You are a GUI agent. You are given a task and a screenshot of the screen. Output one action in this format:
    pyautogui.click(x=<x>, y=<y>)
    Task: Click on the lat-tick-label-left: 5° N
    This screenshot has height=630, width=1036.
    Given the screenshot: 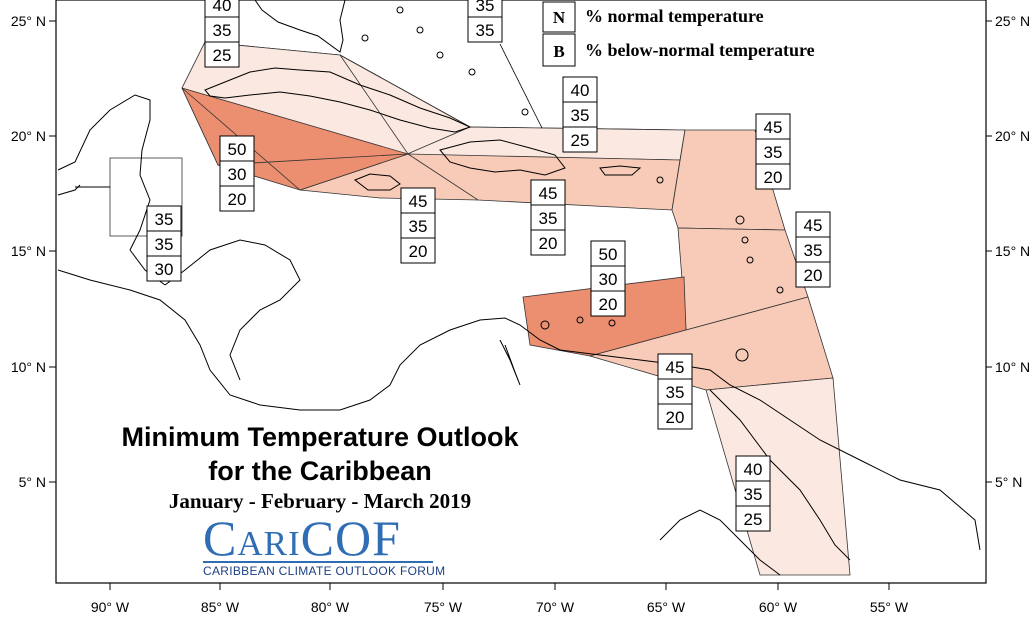 What is the action you would take?
    pyautogui.click(x=32, y=482)
    